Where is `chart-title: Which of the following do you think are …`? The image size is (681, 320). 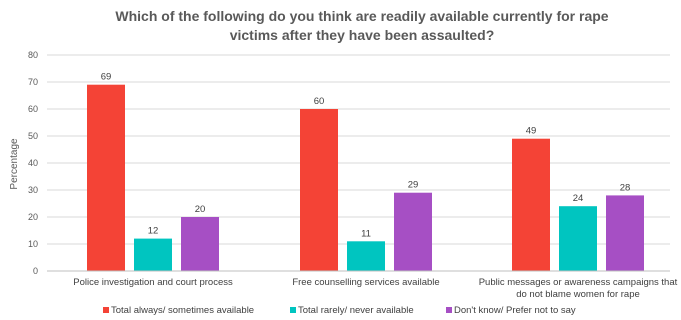
chart-title: Which of the following do you think are … is located at coordinates (361, 25).